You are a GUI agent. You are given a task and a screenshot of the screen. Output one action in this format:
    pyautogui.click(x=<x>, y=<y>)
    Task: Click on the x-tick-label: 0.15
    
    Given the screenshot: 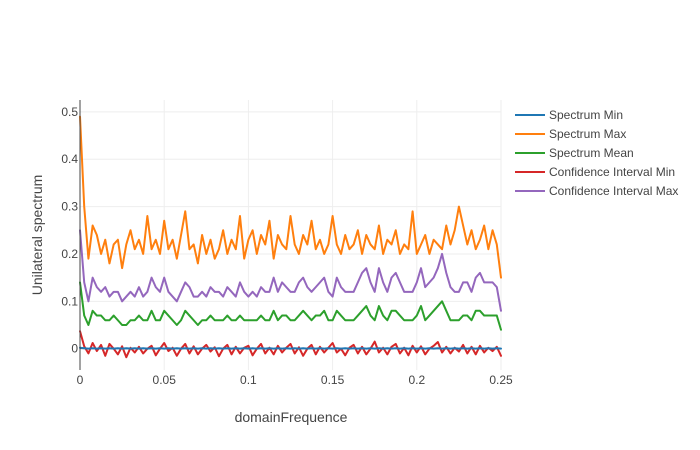 What is the action you would take?
    pyautogui.click(x=333, y=380)
    